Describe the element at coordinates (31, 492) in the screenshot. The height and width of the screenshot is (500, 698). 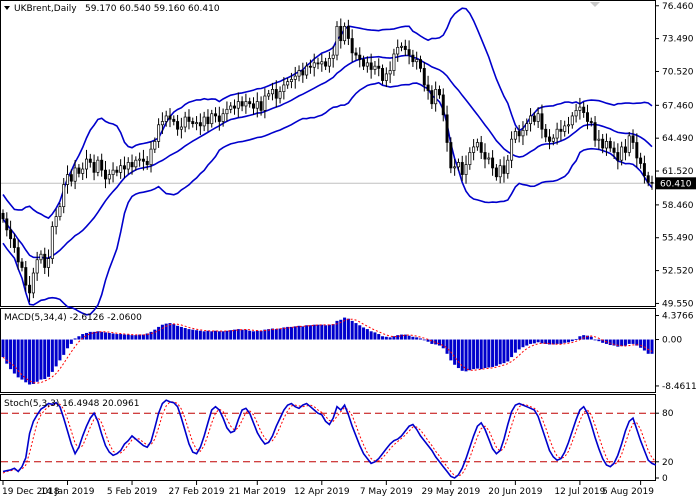
I see `time-tick-label: 19 Dec 2018` at that location.